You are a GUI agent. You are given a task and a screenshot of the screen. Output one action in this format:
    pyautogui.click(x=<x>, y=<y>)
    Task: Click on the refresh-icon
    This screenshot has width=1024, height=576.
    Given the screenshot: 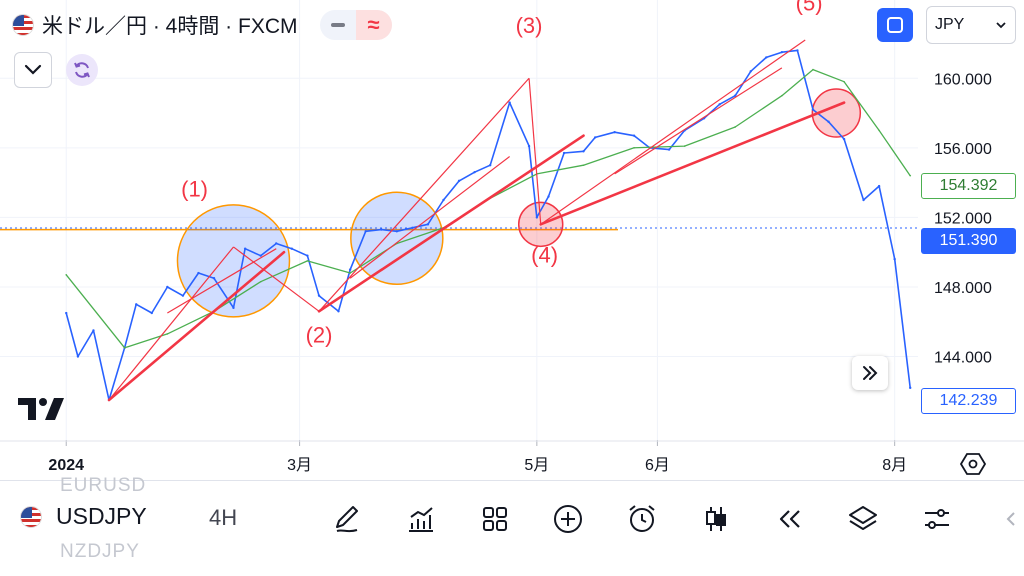 What is the action you would take?
    pyautogui.click(x=82, y=70)
    